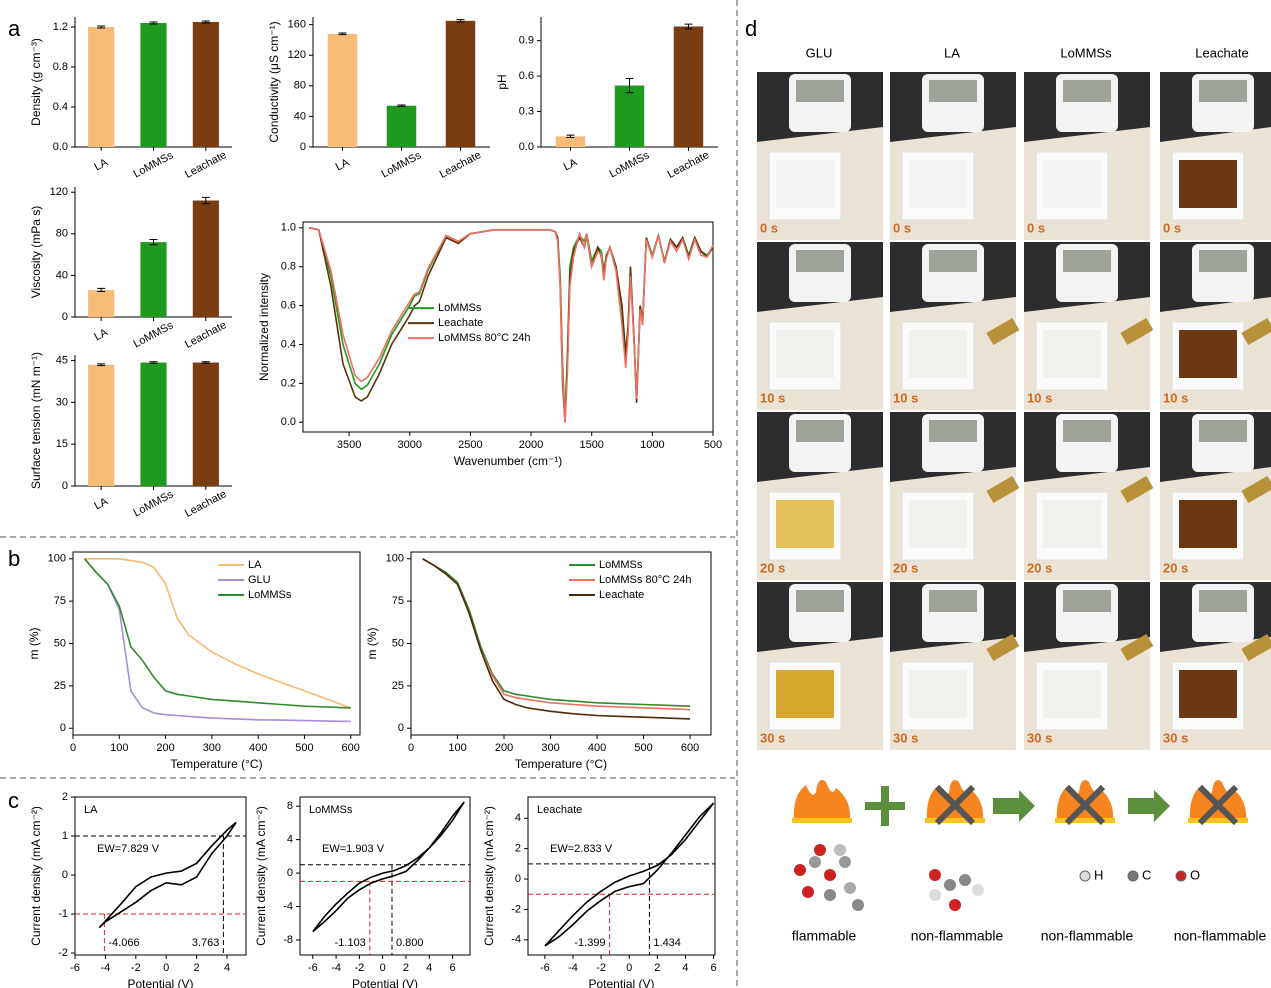  I want to click on x-tick-label: 1500, so click(591, 445).